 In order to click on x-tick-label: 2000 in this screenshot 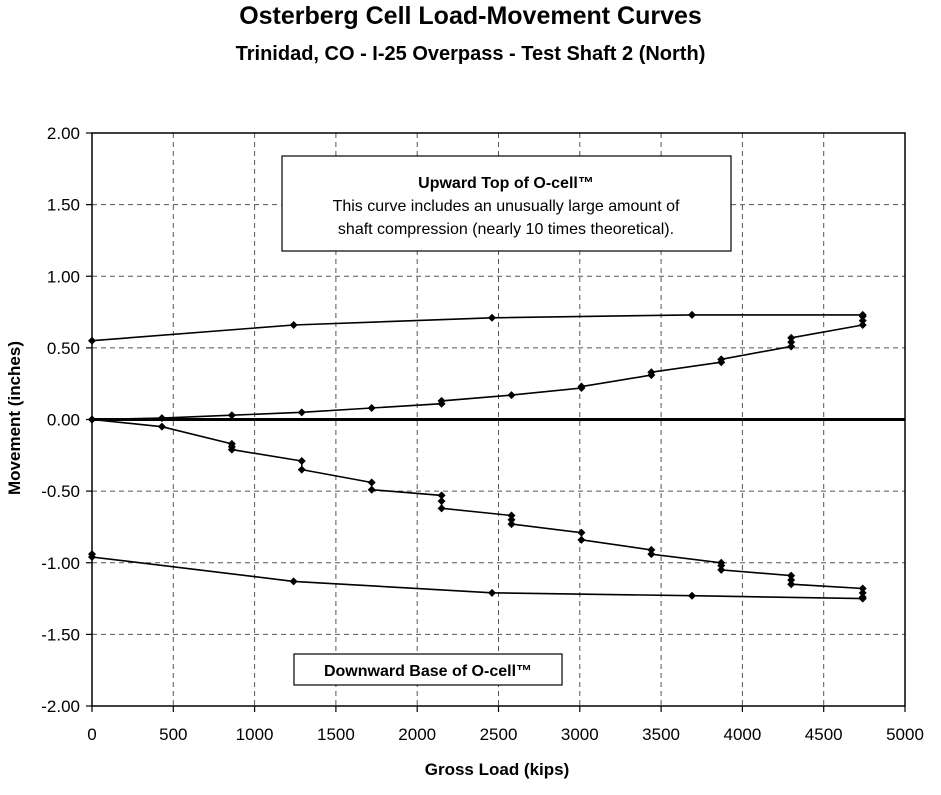, I will do `click(417, 734)`.